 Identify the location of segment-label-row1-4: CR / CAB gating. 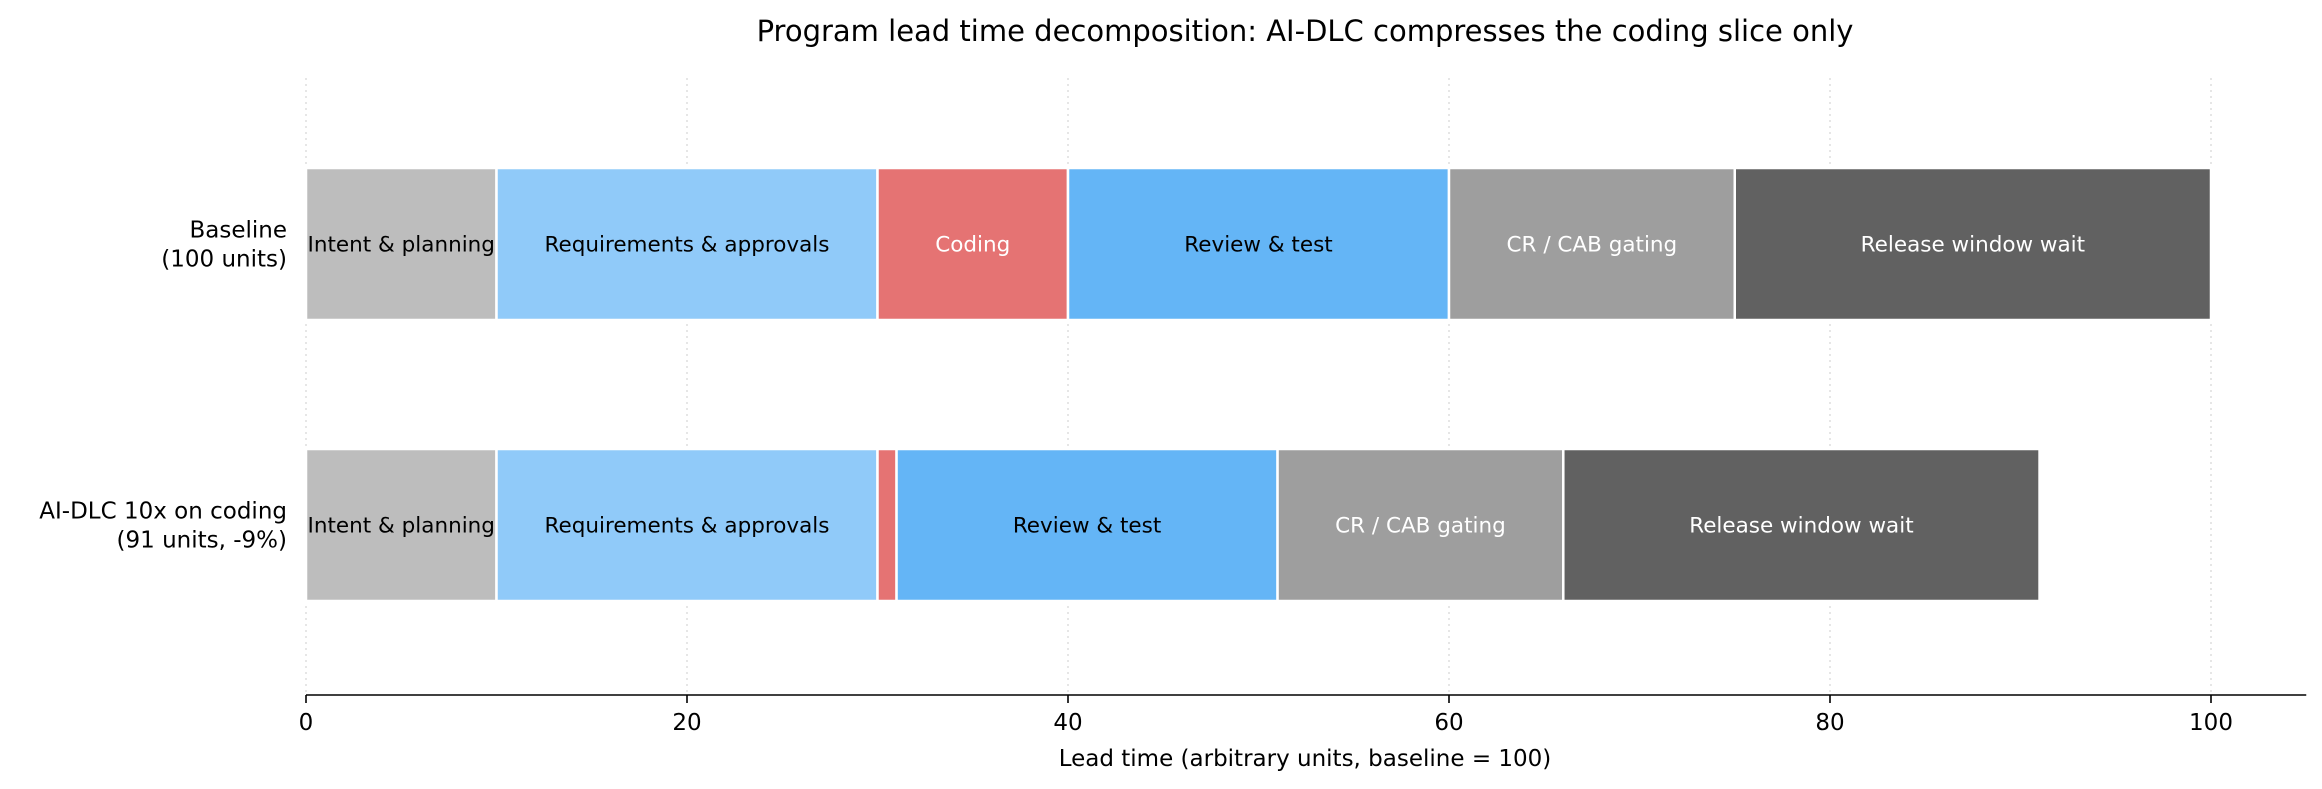
(1420, 526).